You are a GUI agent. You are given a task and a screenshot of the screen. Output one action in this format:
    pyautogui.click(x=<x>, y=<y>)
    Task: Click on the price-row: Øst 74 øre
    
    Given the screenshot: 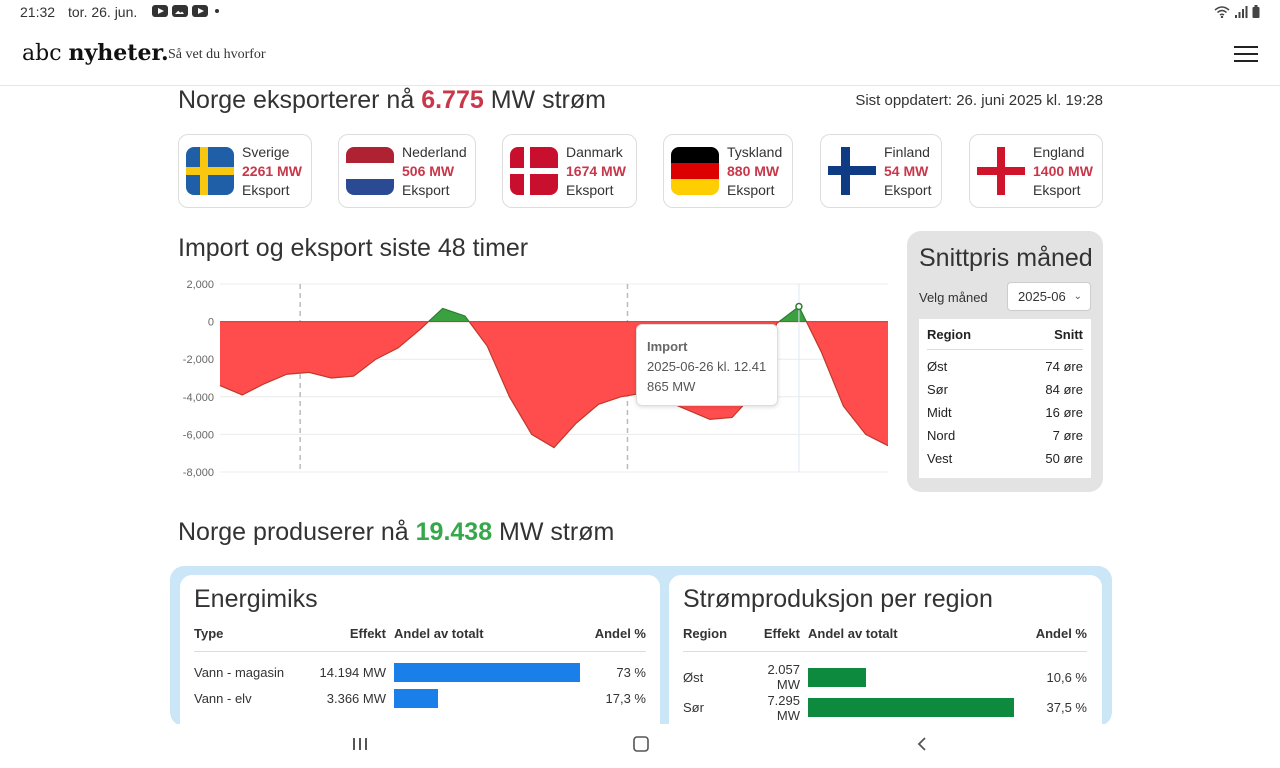 What is the action you would take?
    pyautogui.click(x=1005, y=370)
    